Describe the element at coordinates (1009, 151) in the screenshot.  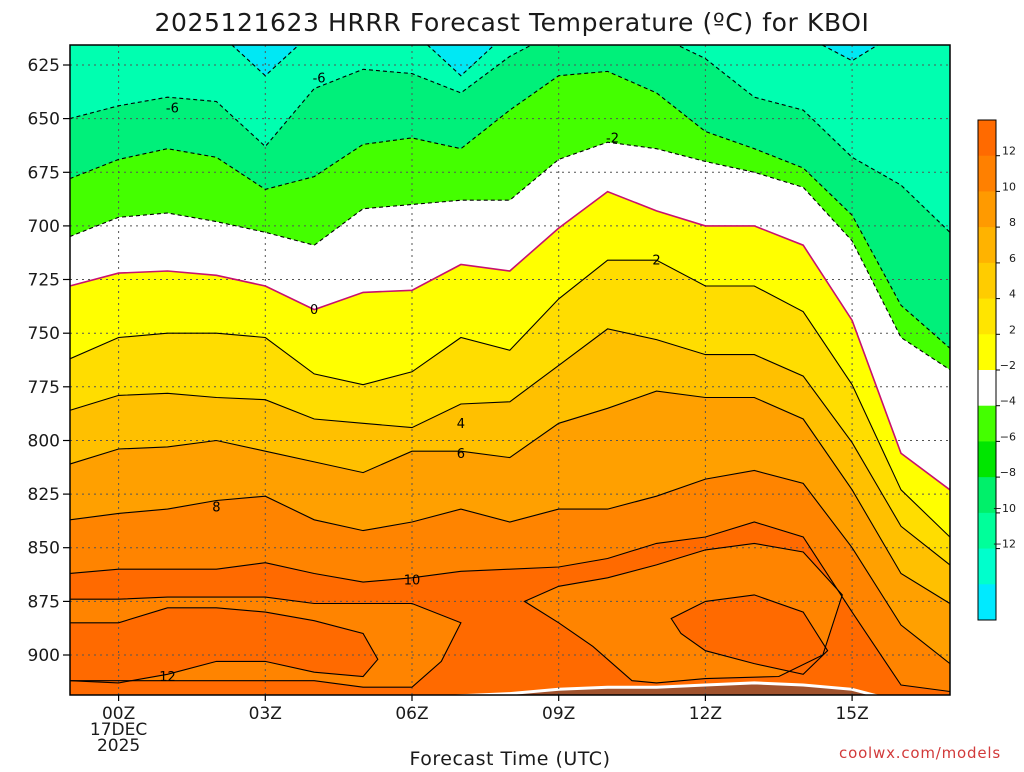
I see `colorbar-tick-label: 12` at that location.